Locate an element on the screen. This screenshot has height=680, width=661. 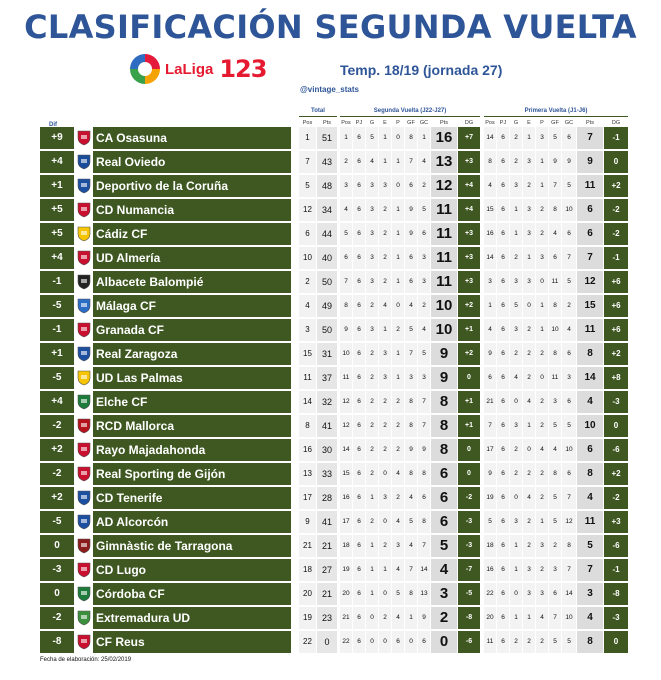
dif-value: -2 is located at coordinates (57, 474).